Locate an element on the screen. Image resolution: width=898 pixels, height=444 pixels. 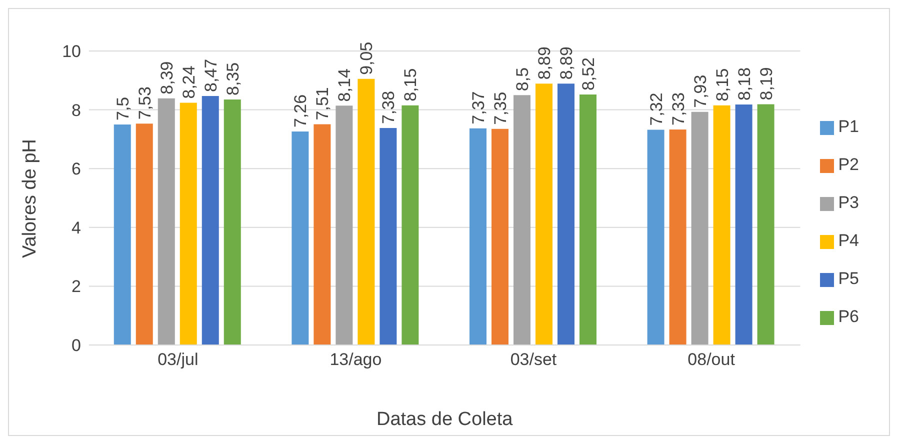
data-label: 8,35 is located at coordinates (232, 79).